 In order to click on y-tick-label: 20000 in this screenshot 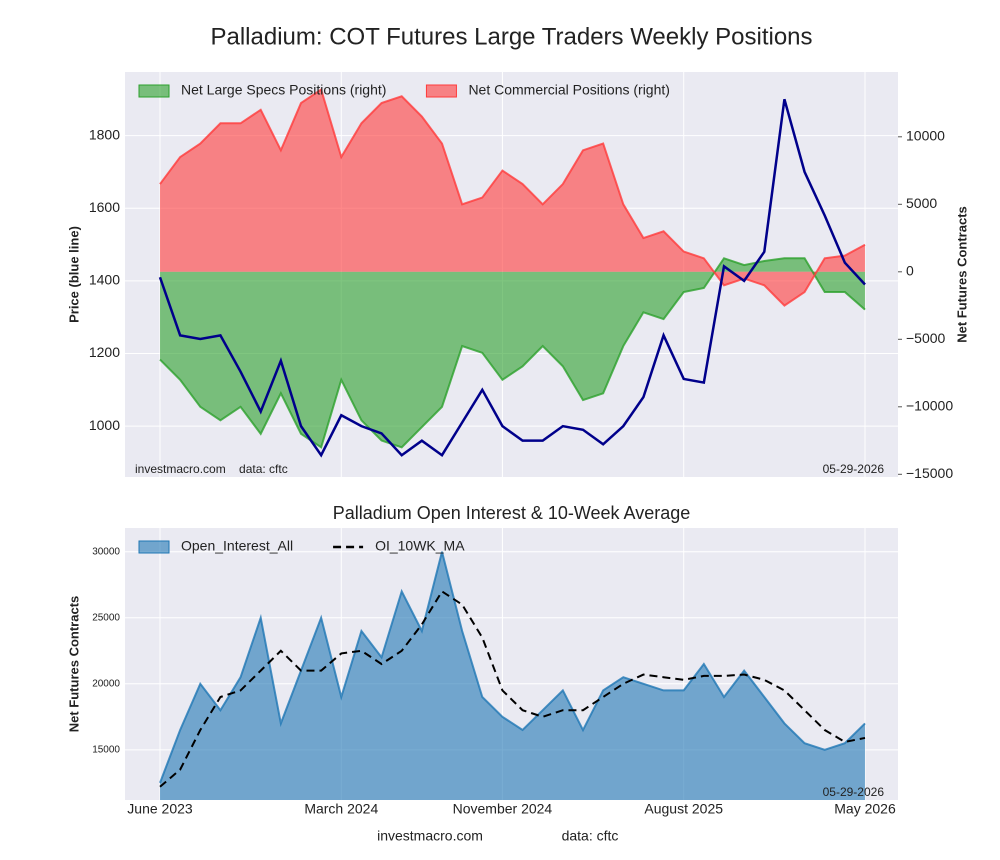, I will do `click(106, 683)`.